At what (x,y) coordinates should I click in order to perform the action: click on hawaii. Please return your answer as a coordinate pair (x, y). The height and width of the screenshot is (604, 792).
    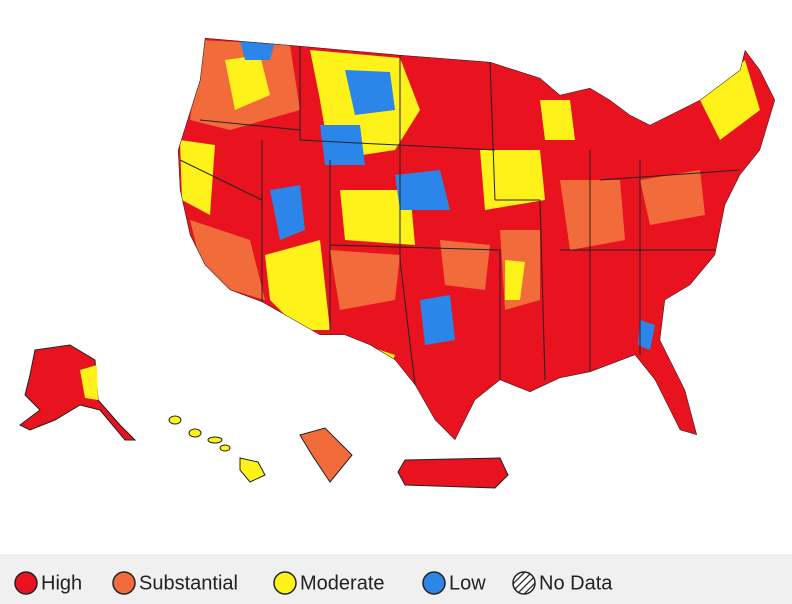
    Looking at the image, I should click on (217, 449).